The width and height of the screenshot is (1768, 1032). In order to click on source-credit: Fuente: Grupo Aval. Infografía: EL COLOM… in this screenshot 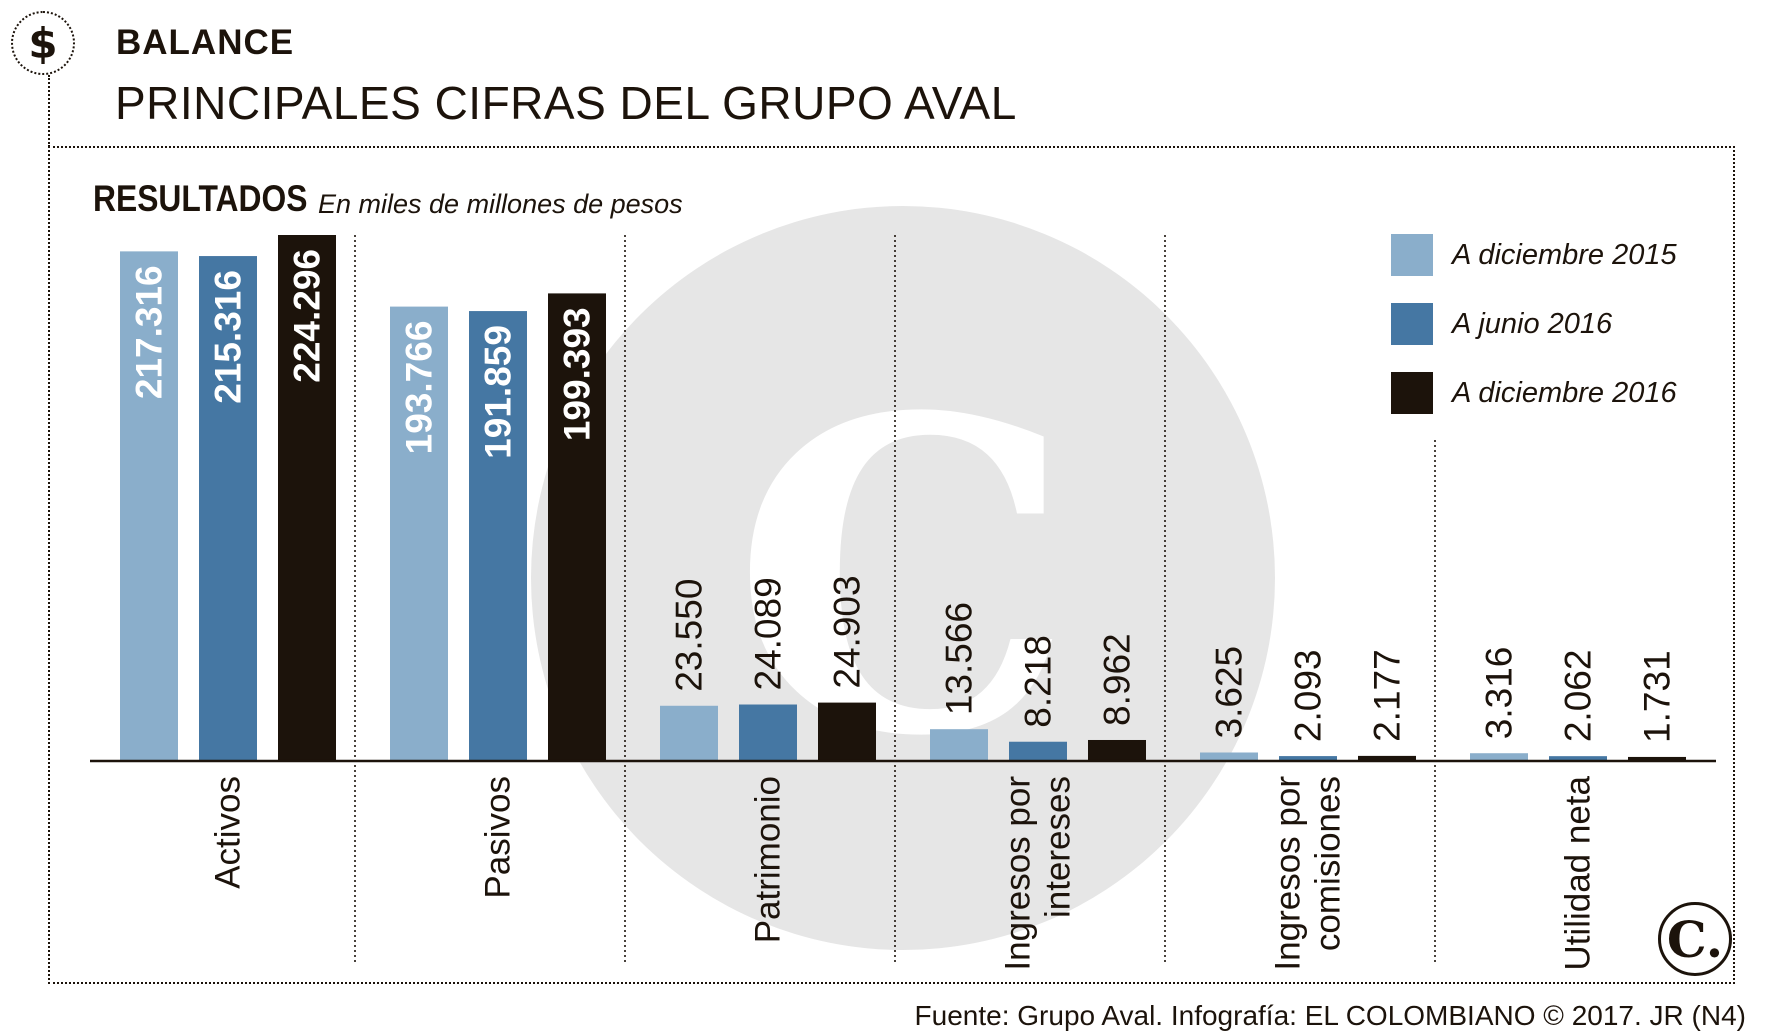, I will do `click(1330, 1015)`.